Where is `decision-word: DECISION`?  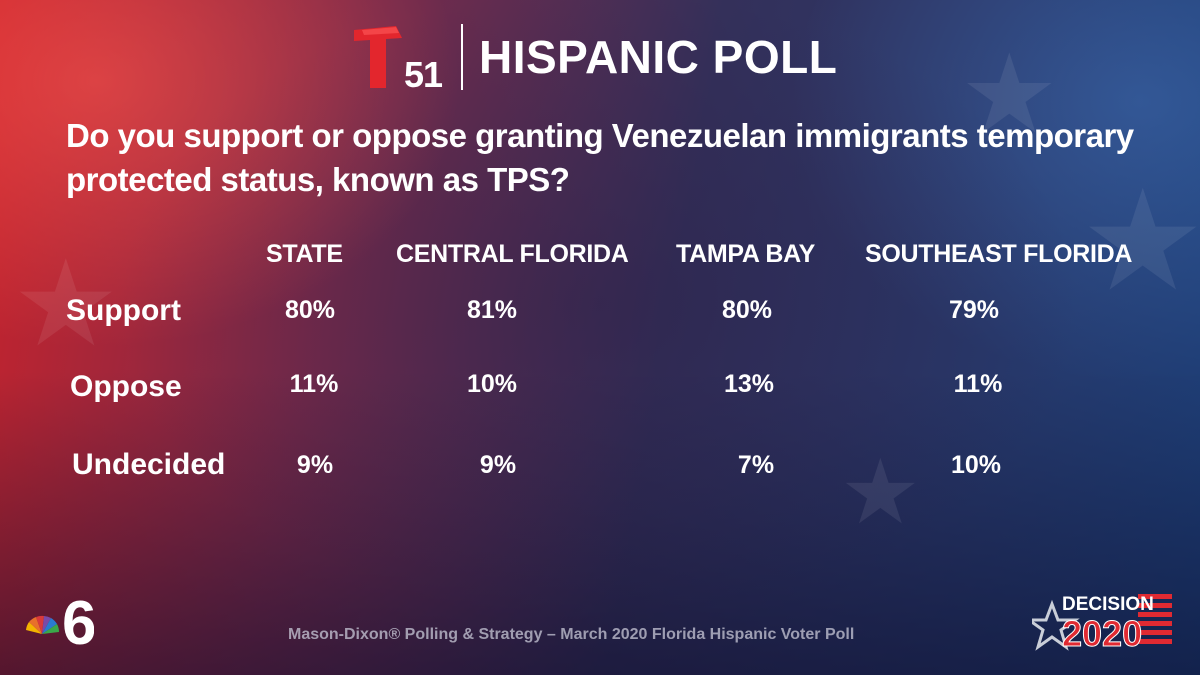
decision-word: DECISION is located at coordinates (1108, 604).